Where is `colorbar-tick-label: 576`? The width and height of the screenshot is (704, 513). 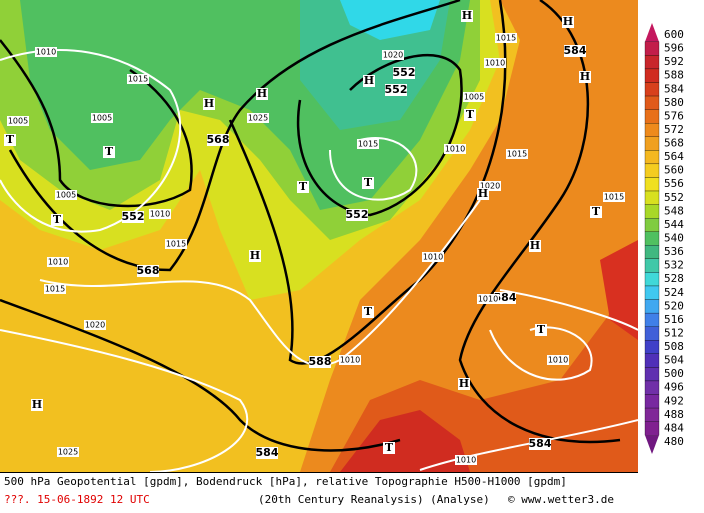
colorbar-tick-label: 576 is located at coordinates (674, 115).